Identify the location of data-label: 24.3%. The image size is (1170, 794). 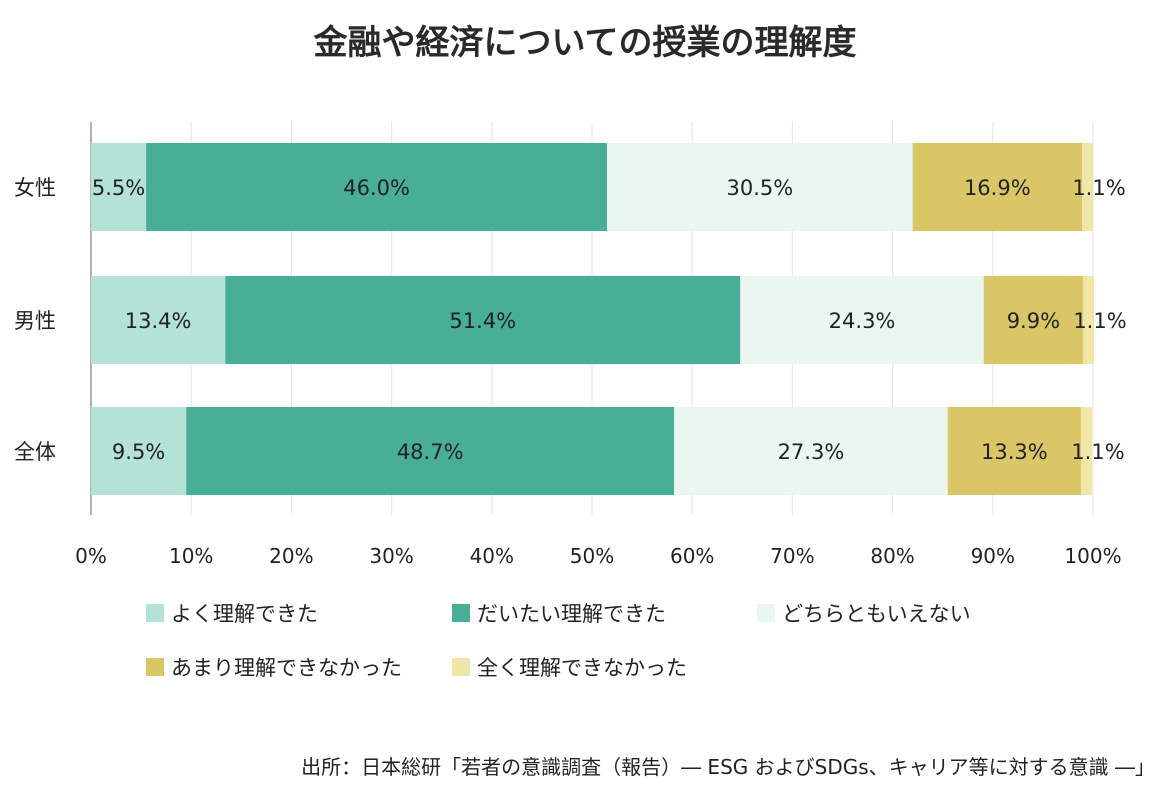
(862, 321).